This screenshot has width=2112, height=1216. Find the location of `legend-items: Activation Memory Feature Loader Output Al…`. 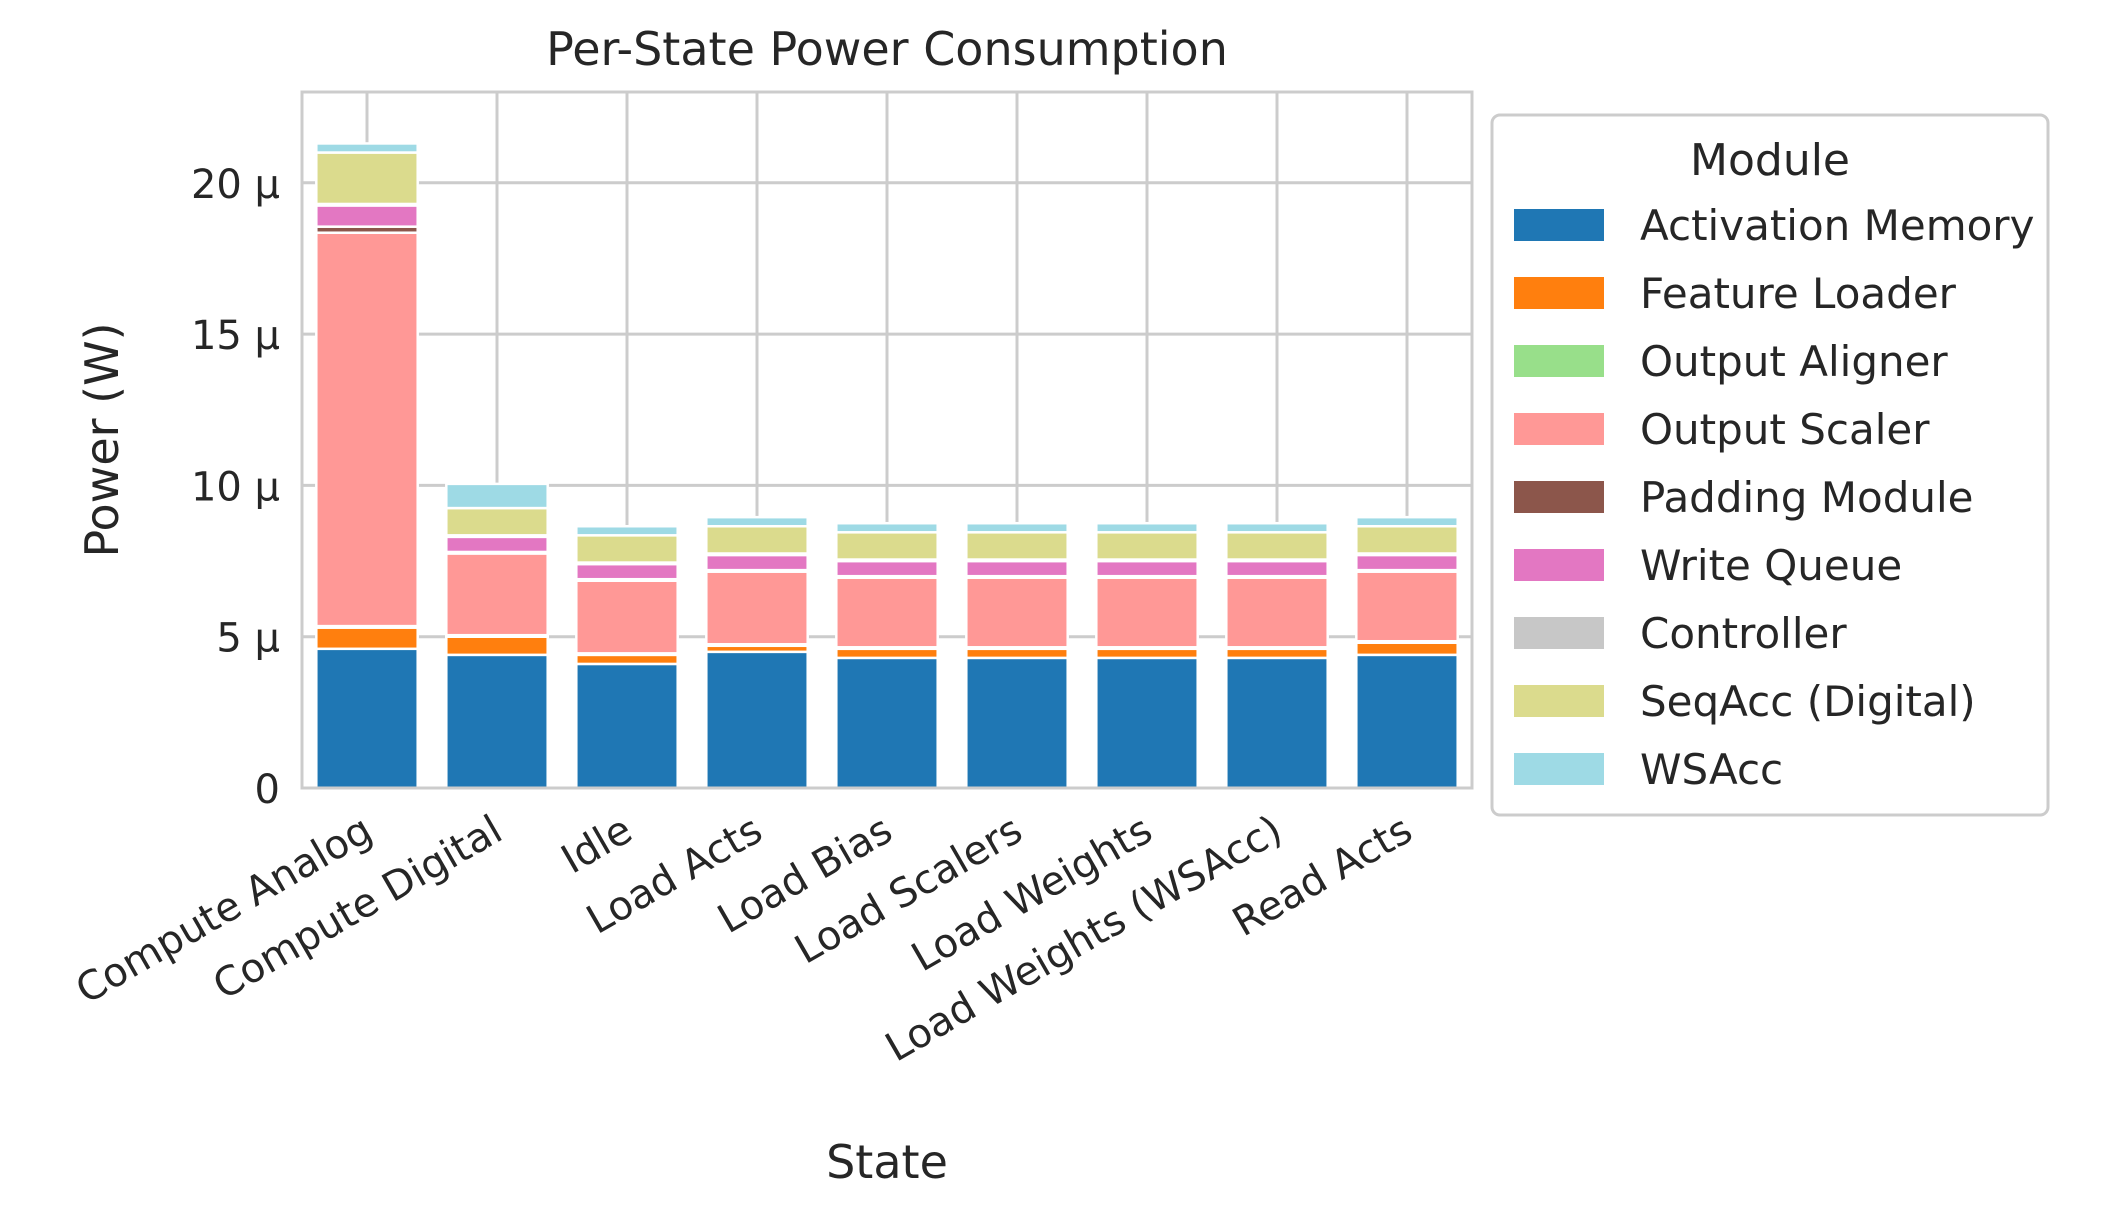

legend-items: Activation Memory Feature Loader Output Al… is located at coordinates (1774, 497).